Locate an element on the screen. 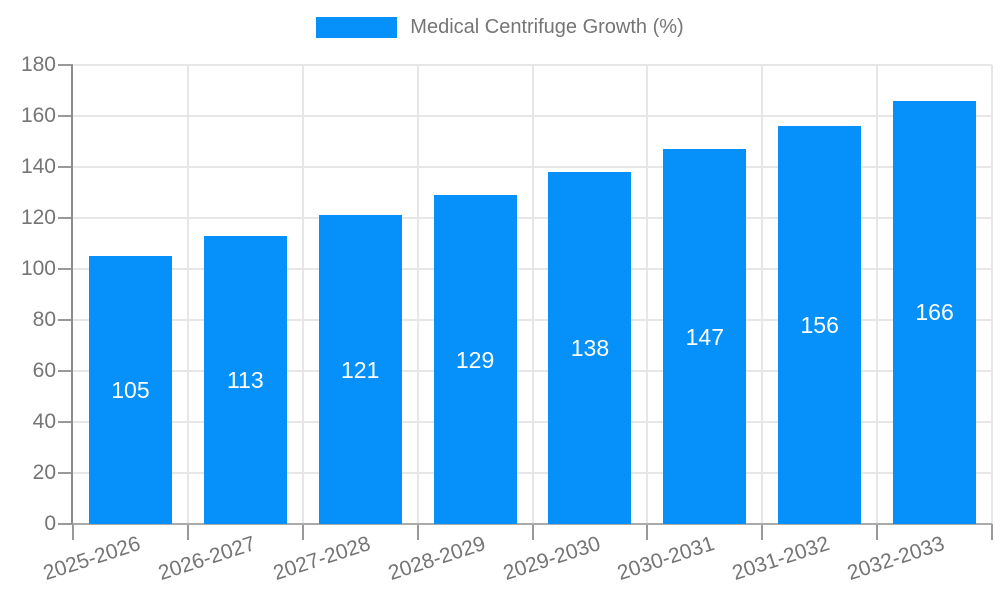 The height and width of the screenshot is (600, 1000). bar-value-label: 138 is located at coordinates (590, 348).